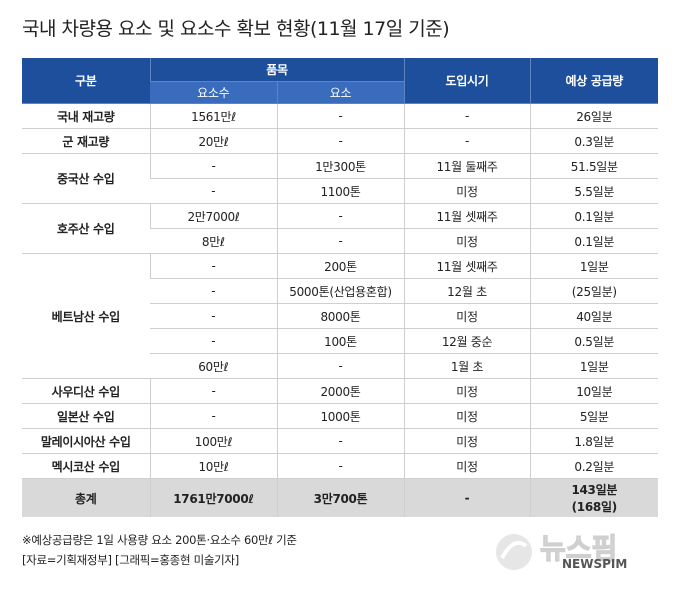 Image resolution: width=680 pixels, height=590 pixels. Describe the element at coordinates (594, 507) in the screenshot. I see `total-supply-line: (168일)` at that location.